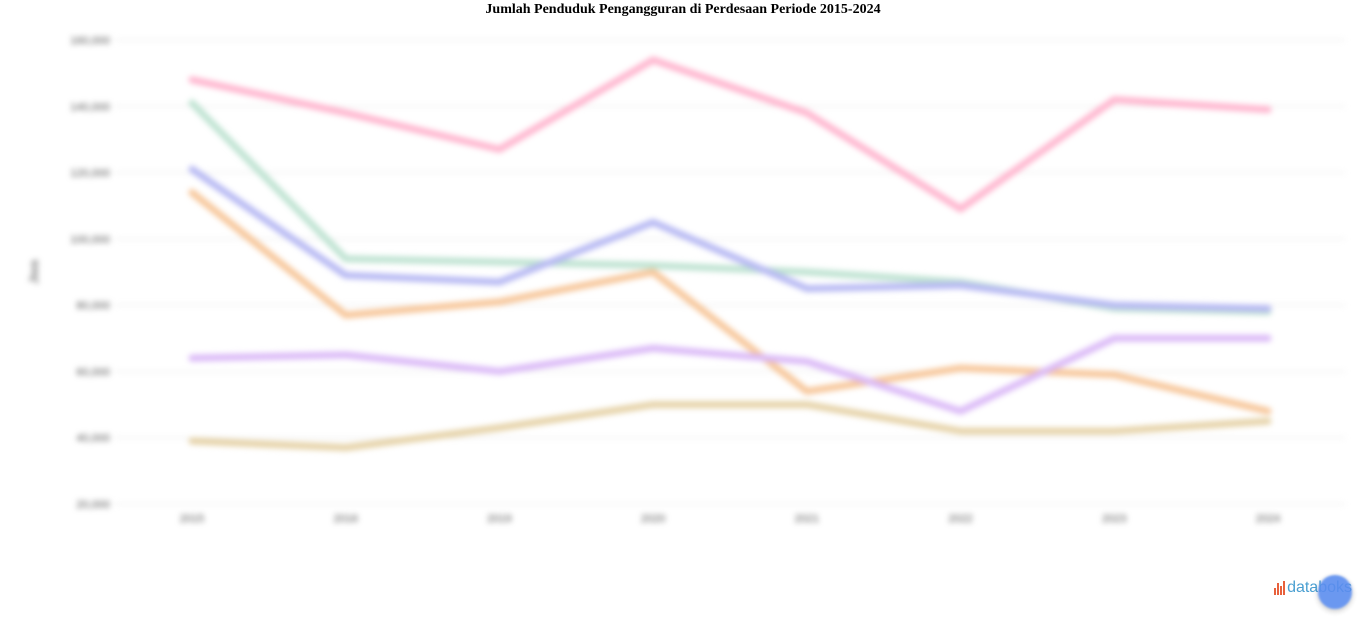  I want to click on x-axis-ticks: 2015 2016 2019 2020 2021 2022 2023 2024, so click(730, 519).